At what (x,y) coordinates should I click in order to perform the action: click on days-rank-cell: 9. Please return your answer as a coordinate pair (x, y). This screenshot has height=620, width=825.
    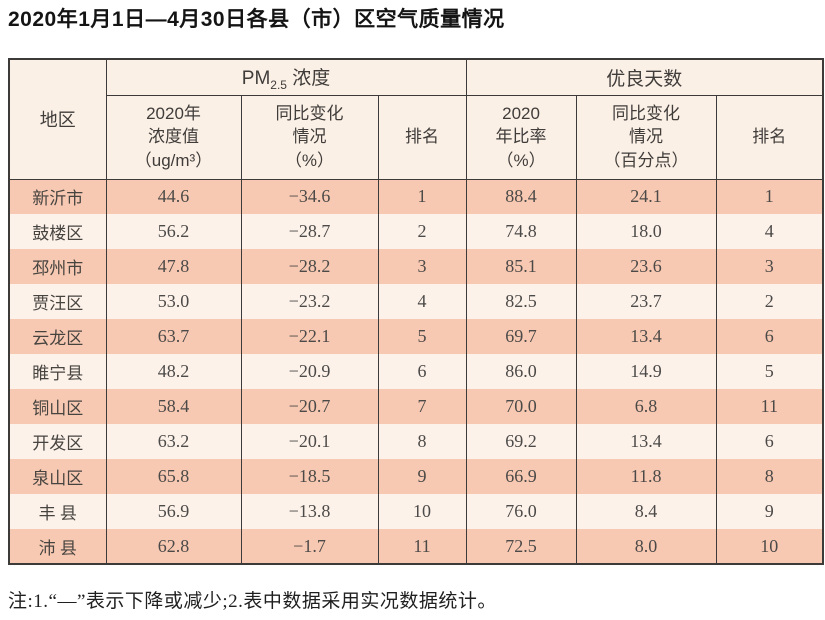
    Looking at the image, I should click on (769, 511).